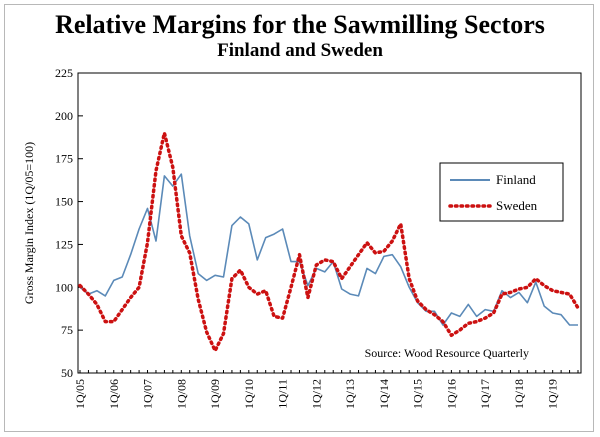 The height and width of the screenshot is (437, 600). I want to click on source-note: Source: Wood Resource Quarterly, so click(447, 353).